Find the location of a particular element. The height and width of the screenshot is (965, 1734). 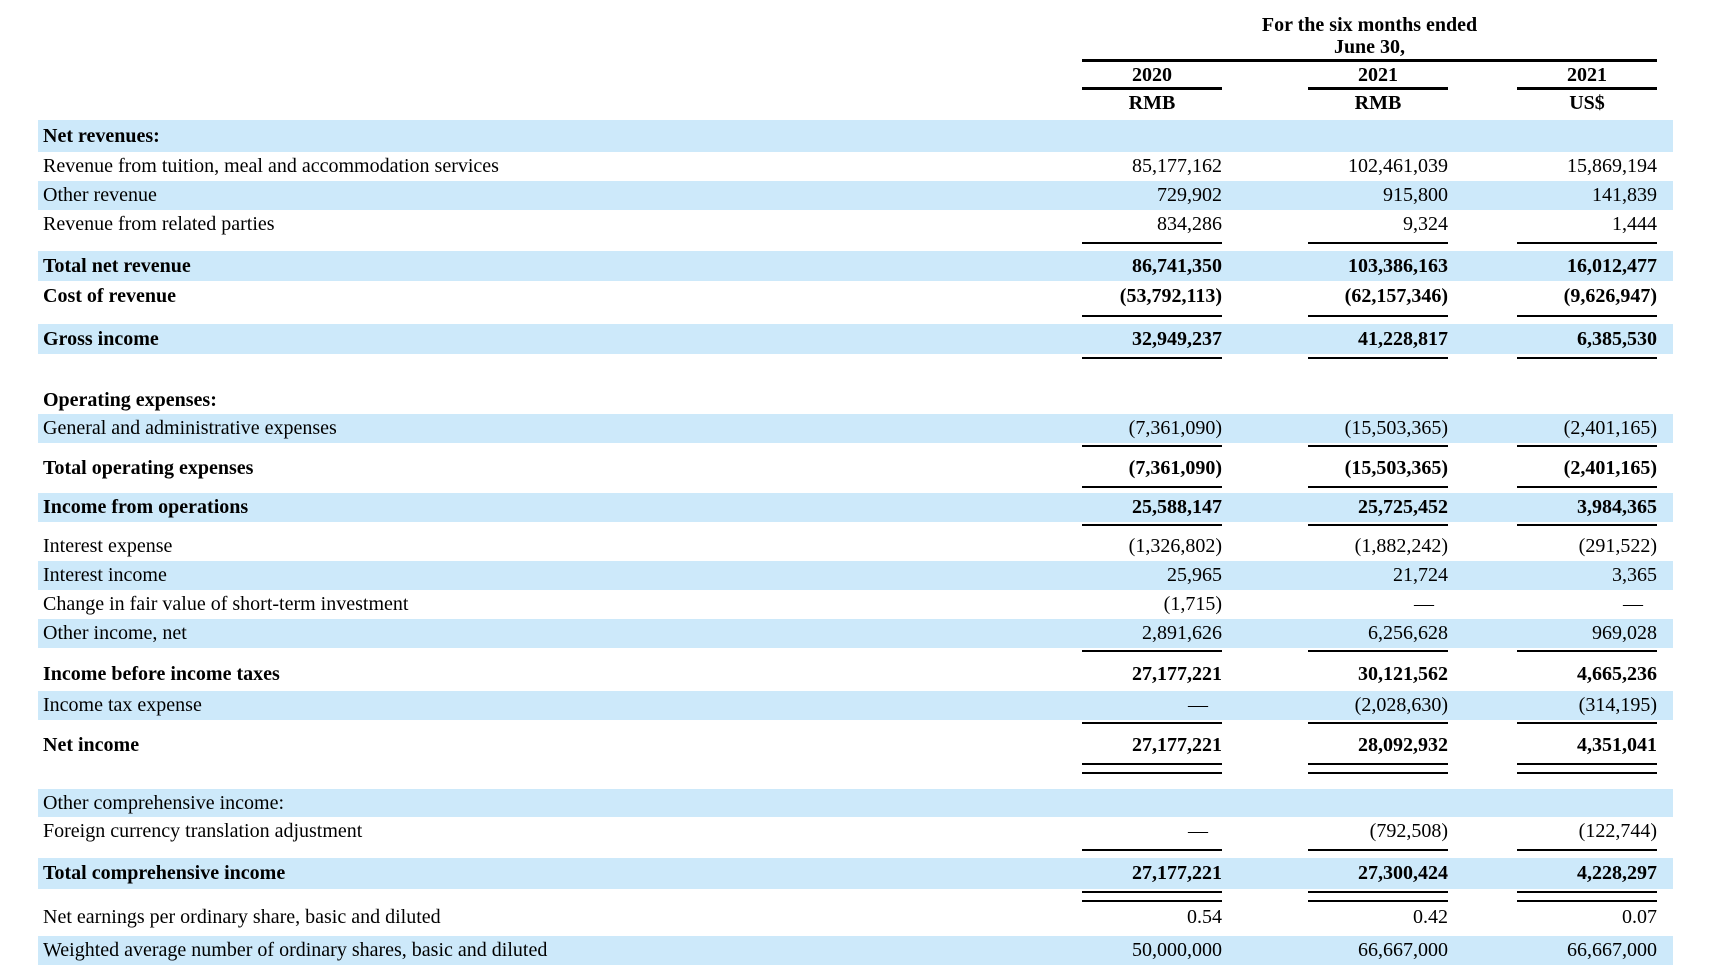

value-2020-rmb: (53,792,113) is located at coordinates (1170, 296).